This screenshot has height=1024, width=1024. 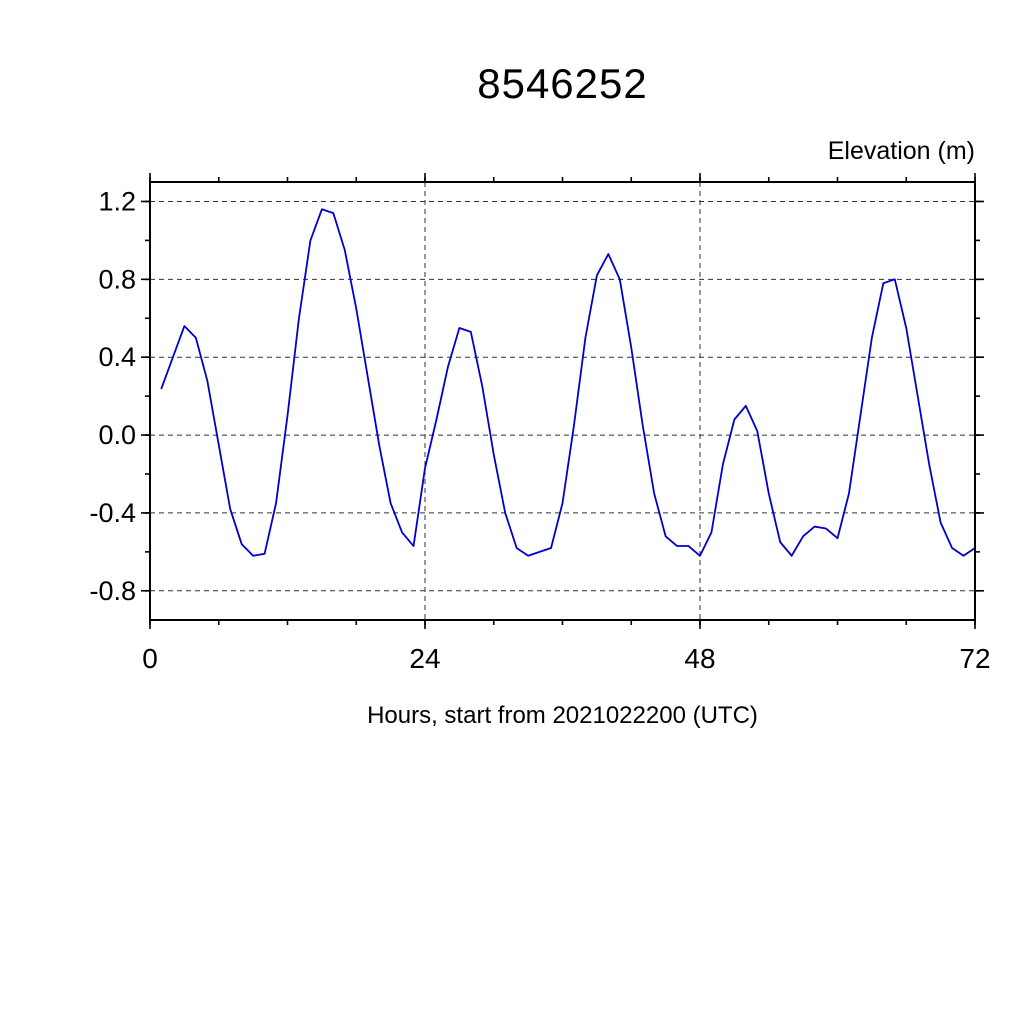 What do you see at coordinates (117, 279) in the screenshot?
I see `y-tick-label: 0.8` at bounding box center [117, 279].